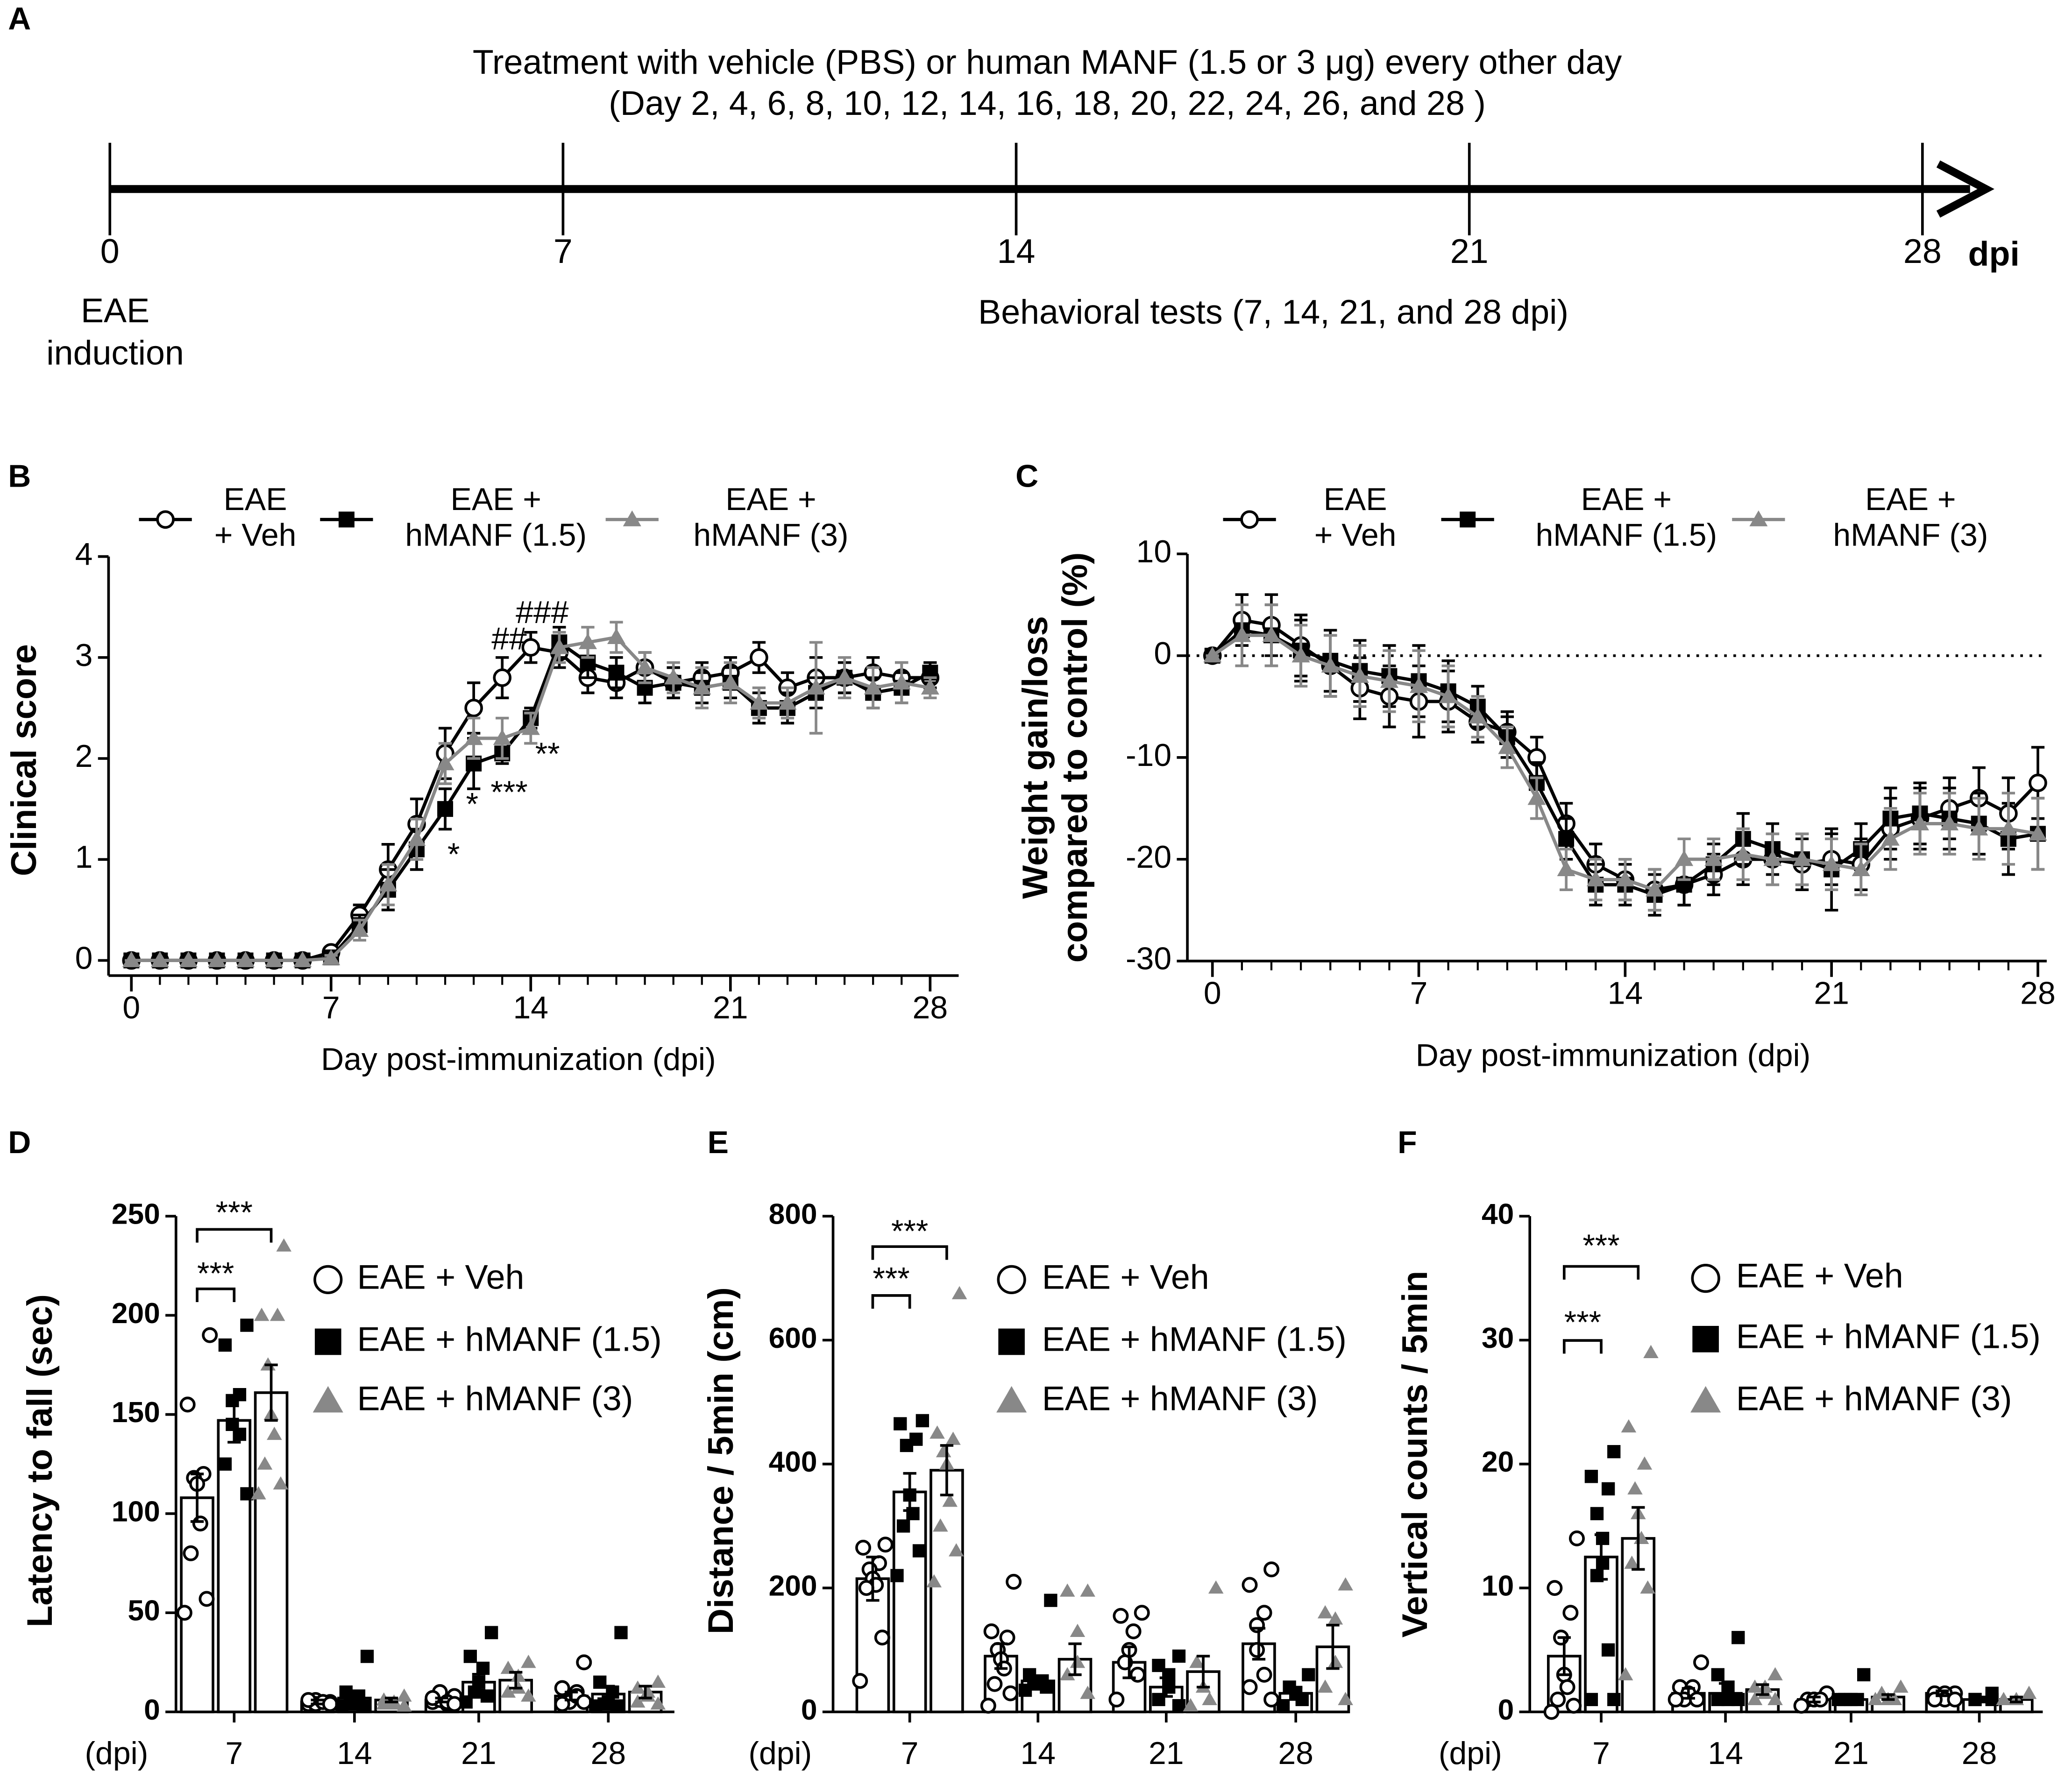  Describe the element at coordinates (136, 1412) in the screenshot. I see `y-tick-label: 150` at that location.